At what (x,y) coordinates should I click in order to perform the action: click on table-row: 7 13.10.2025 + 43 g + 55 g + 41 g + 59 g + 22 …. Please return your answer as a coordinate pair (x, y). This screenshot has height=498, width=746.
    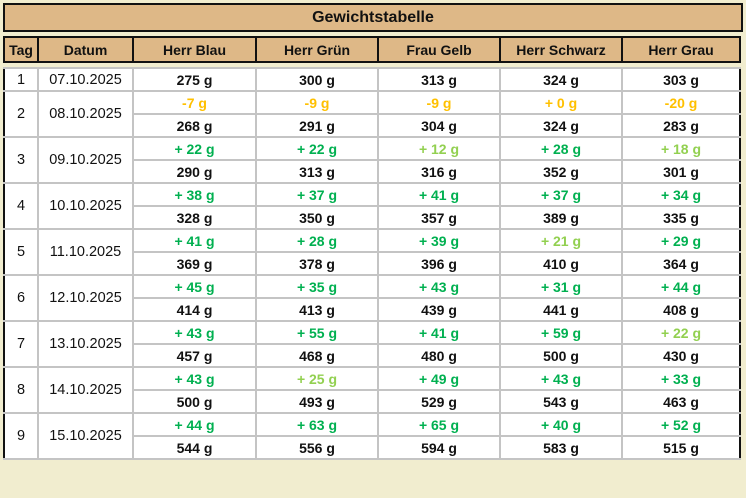
    Looking at the image, I should click on (372, 344).